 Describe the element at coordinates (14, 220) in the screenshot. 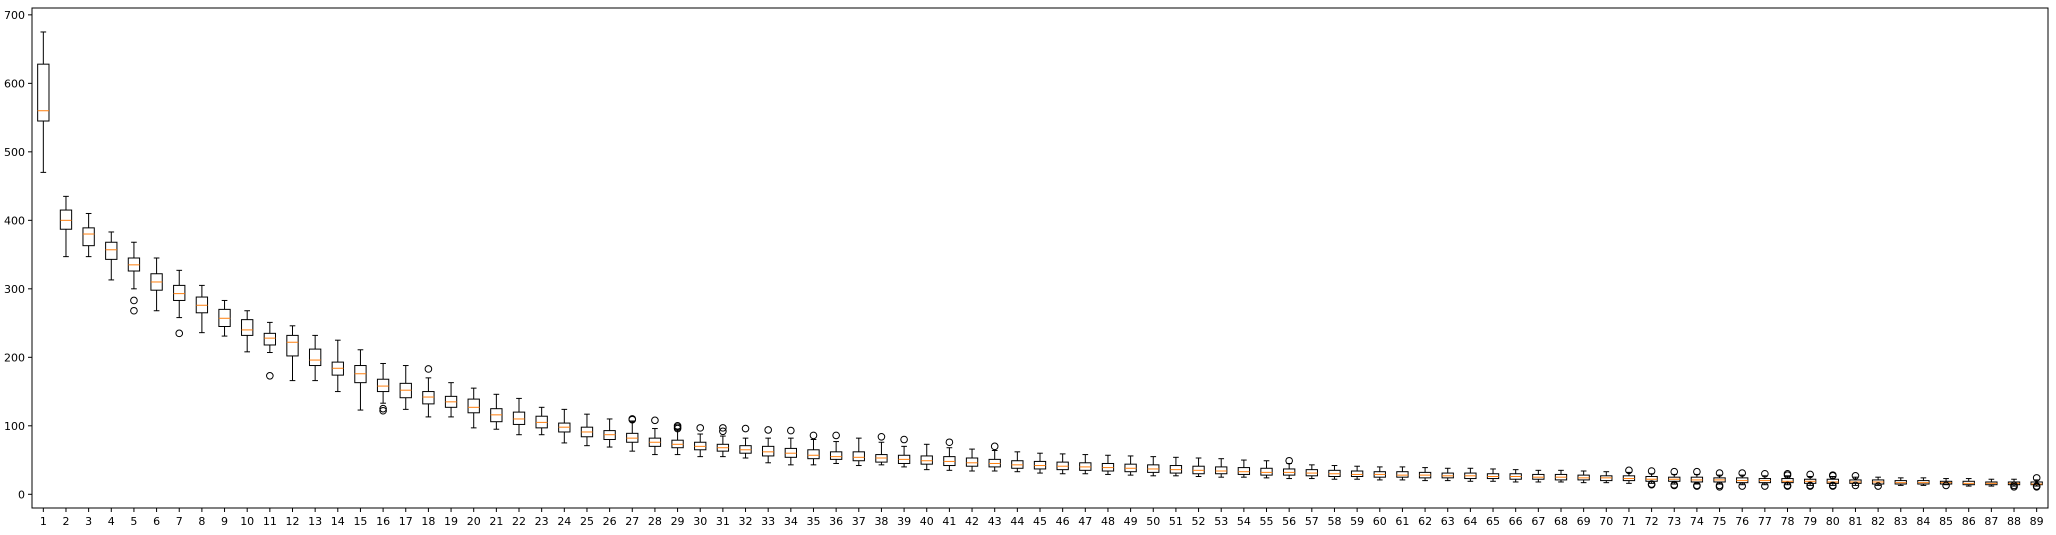

I see `y-tick-label: 400` at that location.